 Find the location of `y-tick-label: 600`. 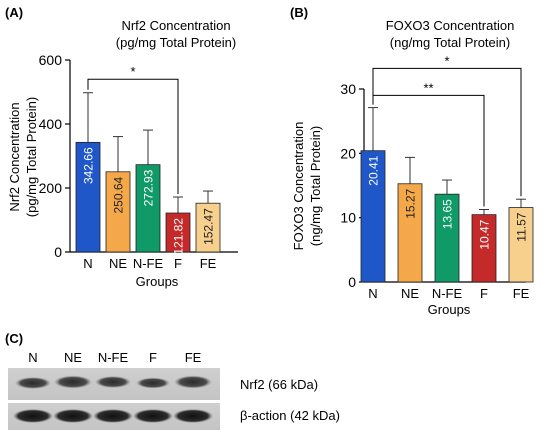

y-tick-label: 600 is located at coordinates (51, 60).